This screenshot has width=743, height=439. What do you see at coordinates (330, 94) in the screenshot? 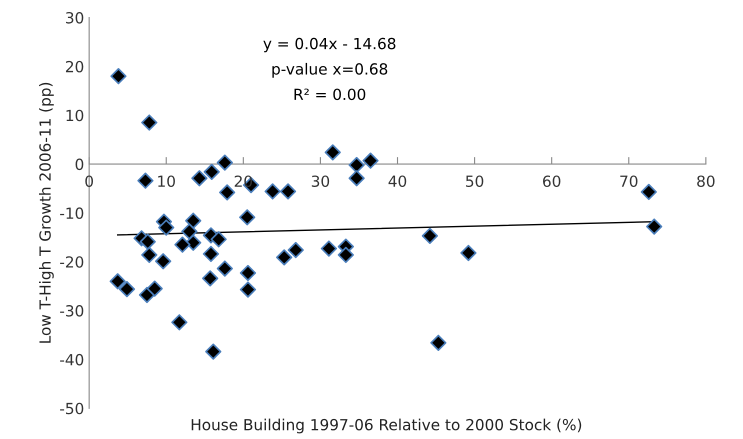
I see `annotation: R² = 0.00` at bounding box center [330, 94].